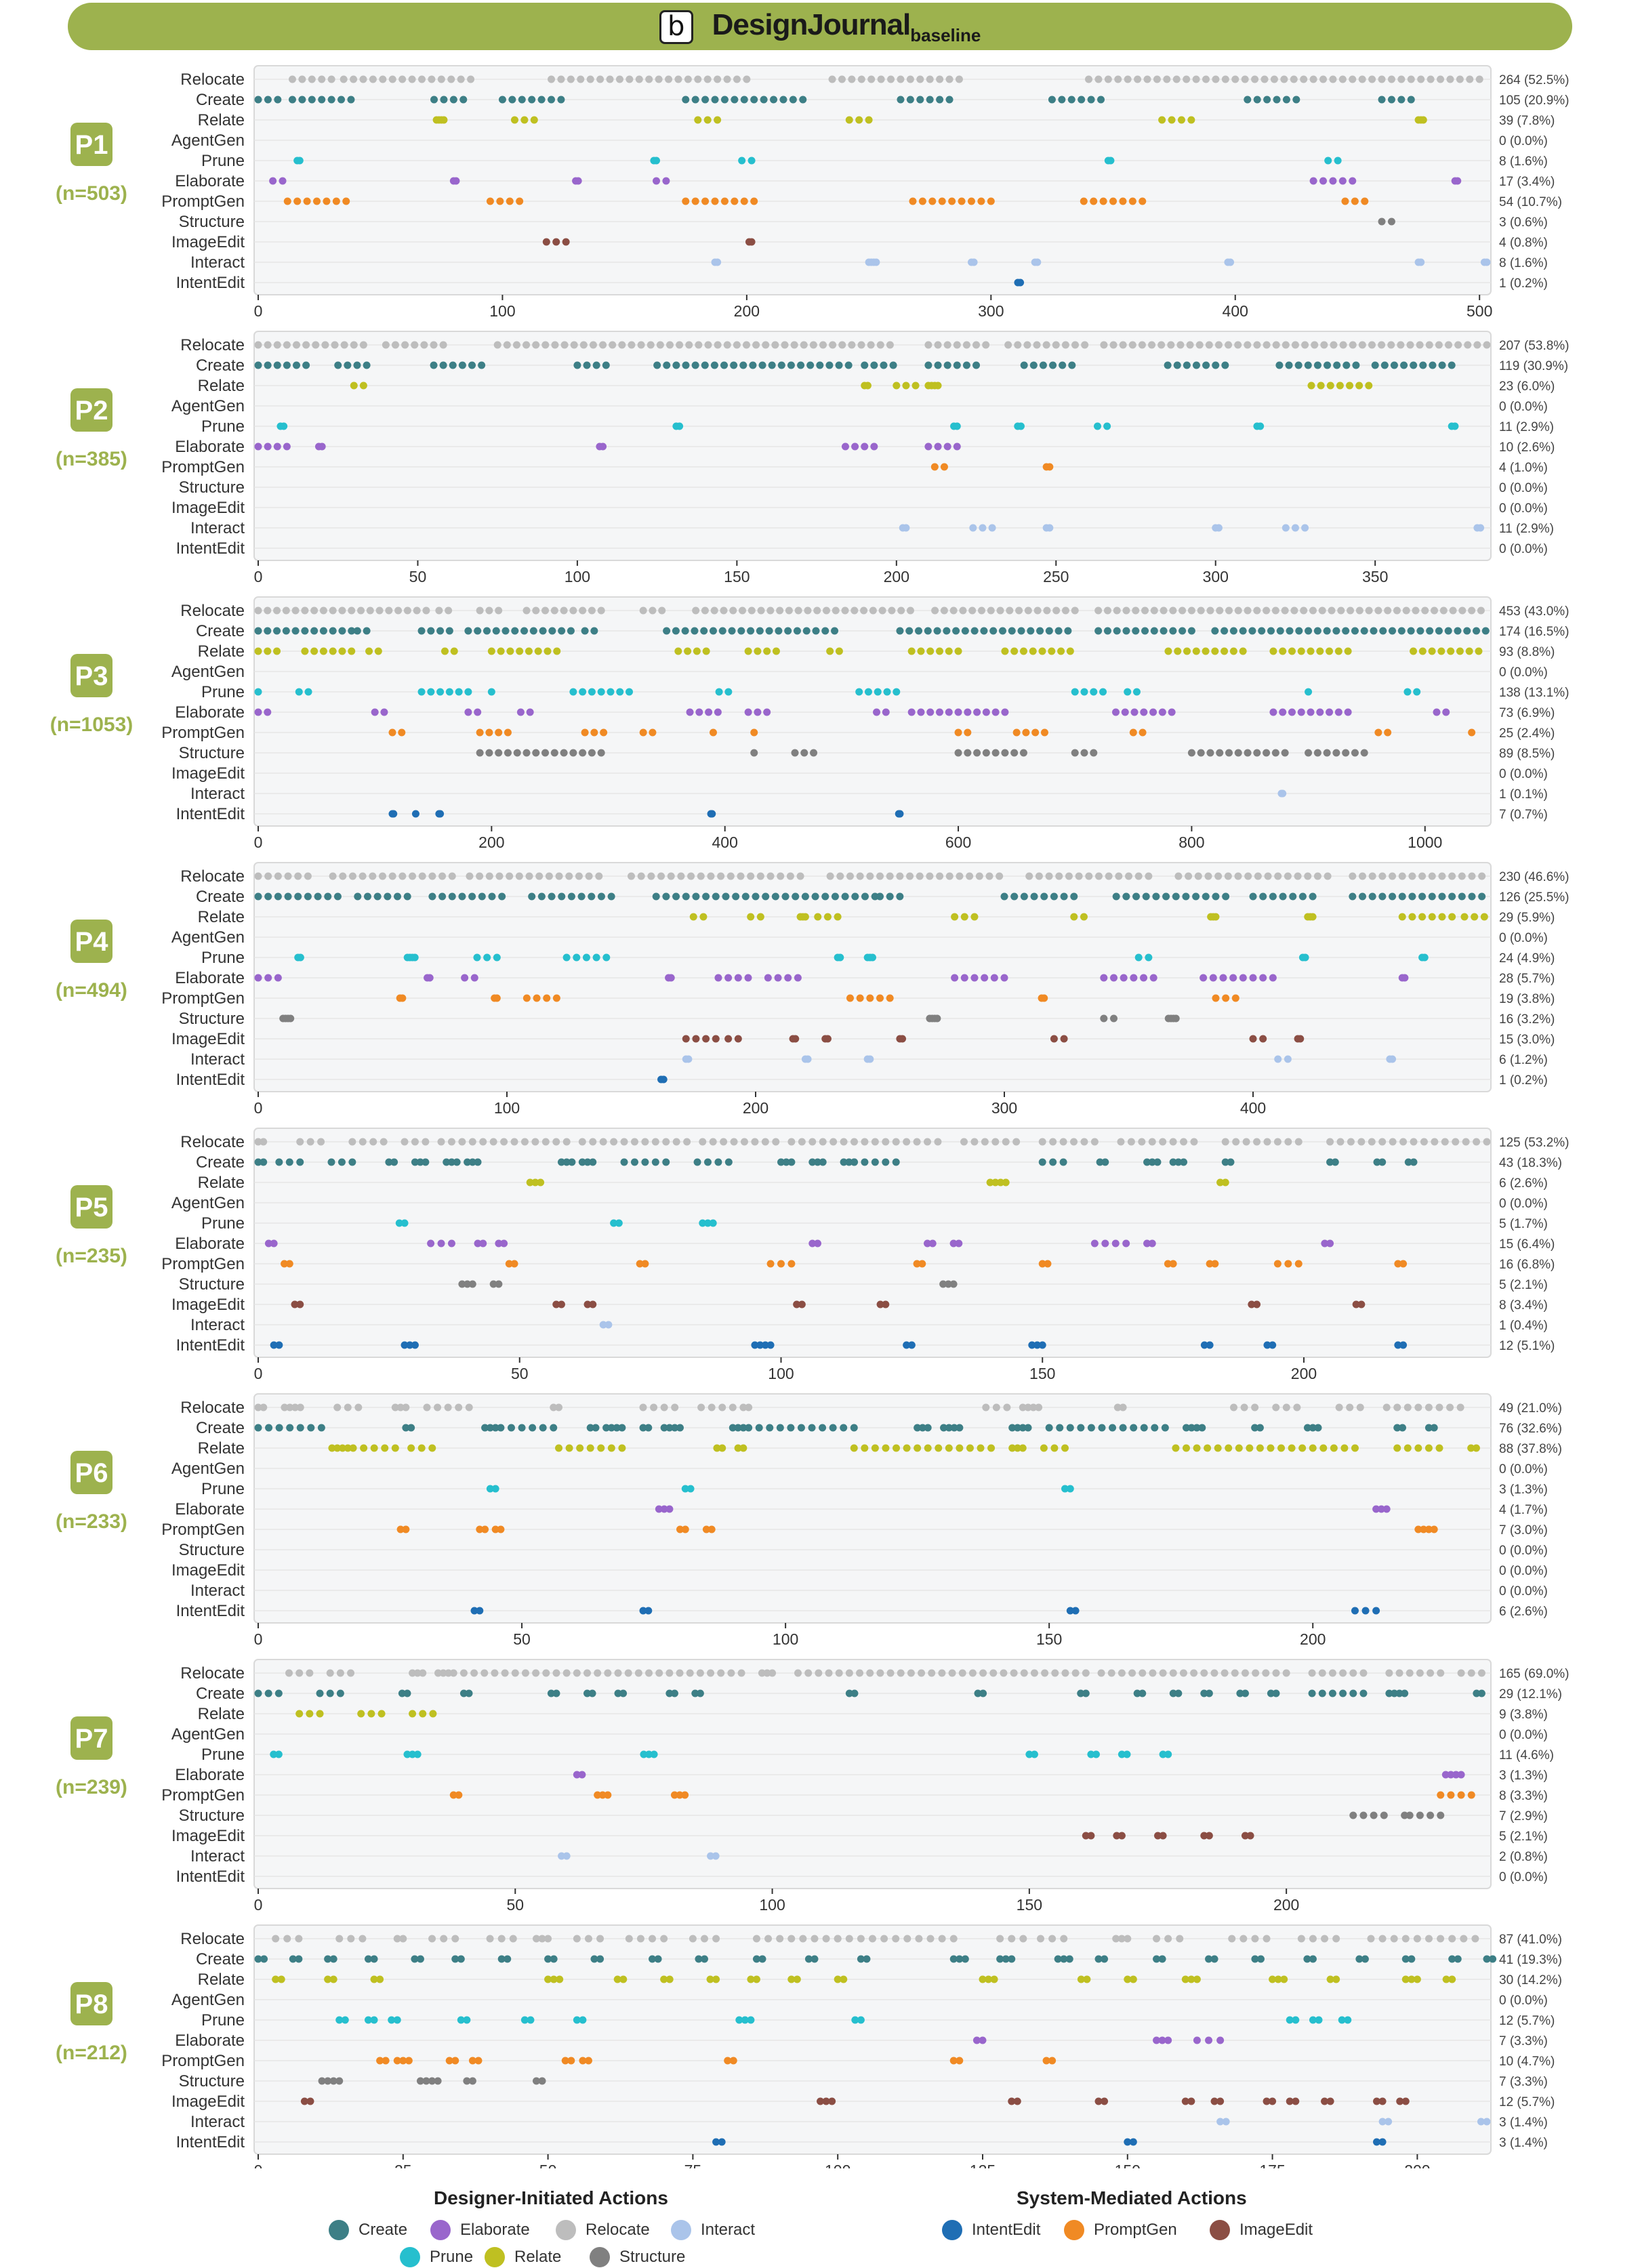 The width and height of the screenshot is (1640, 2268). I want to click on event-dot-intentedit, so click(907, 1345).